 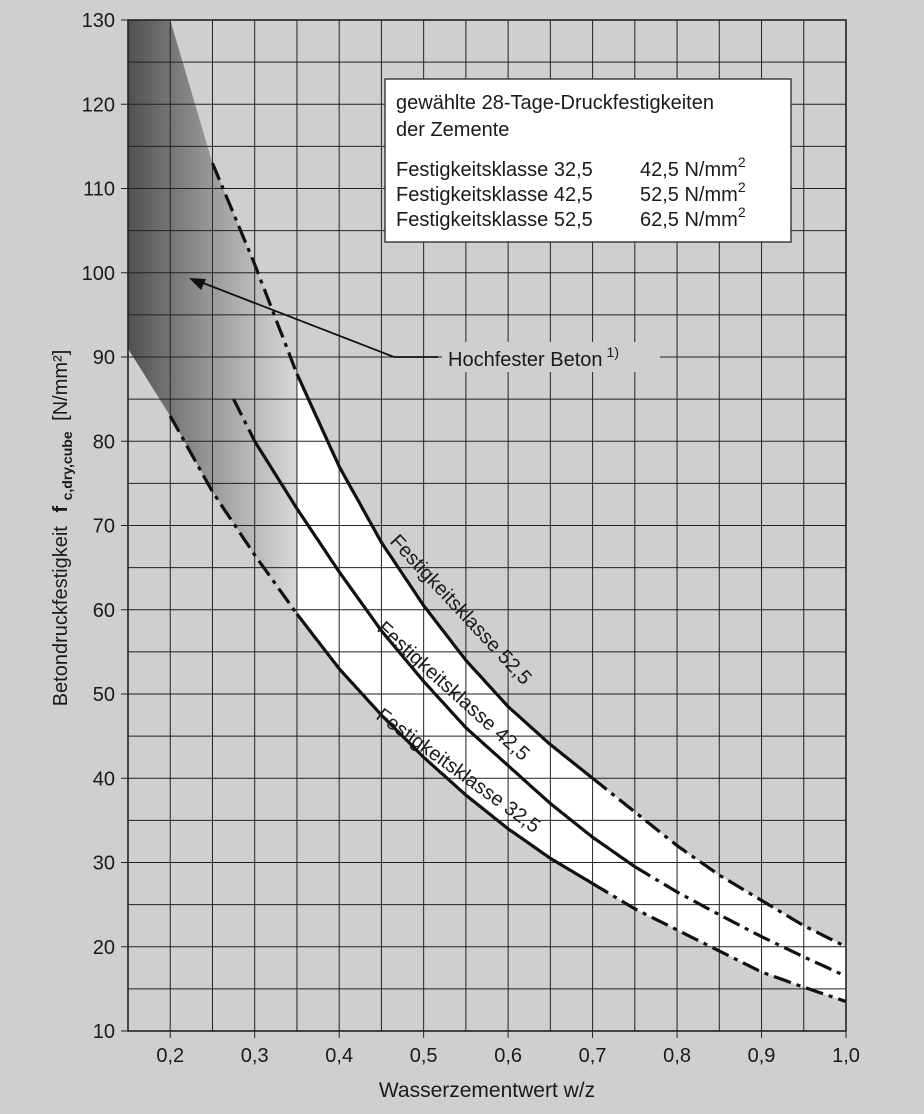 What do you see at coordinates (98, 21) in the screenshot?
I see `y-tick-label: 130` at bounding box center [98, 21].